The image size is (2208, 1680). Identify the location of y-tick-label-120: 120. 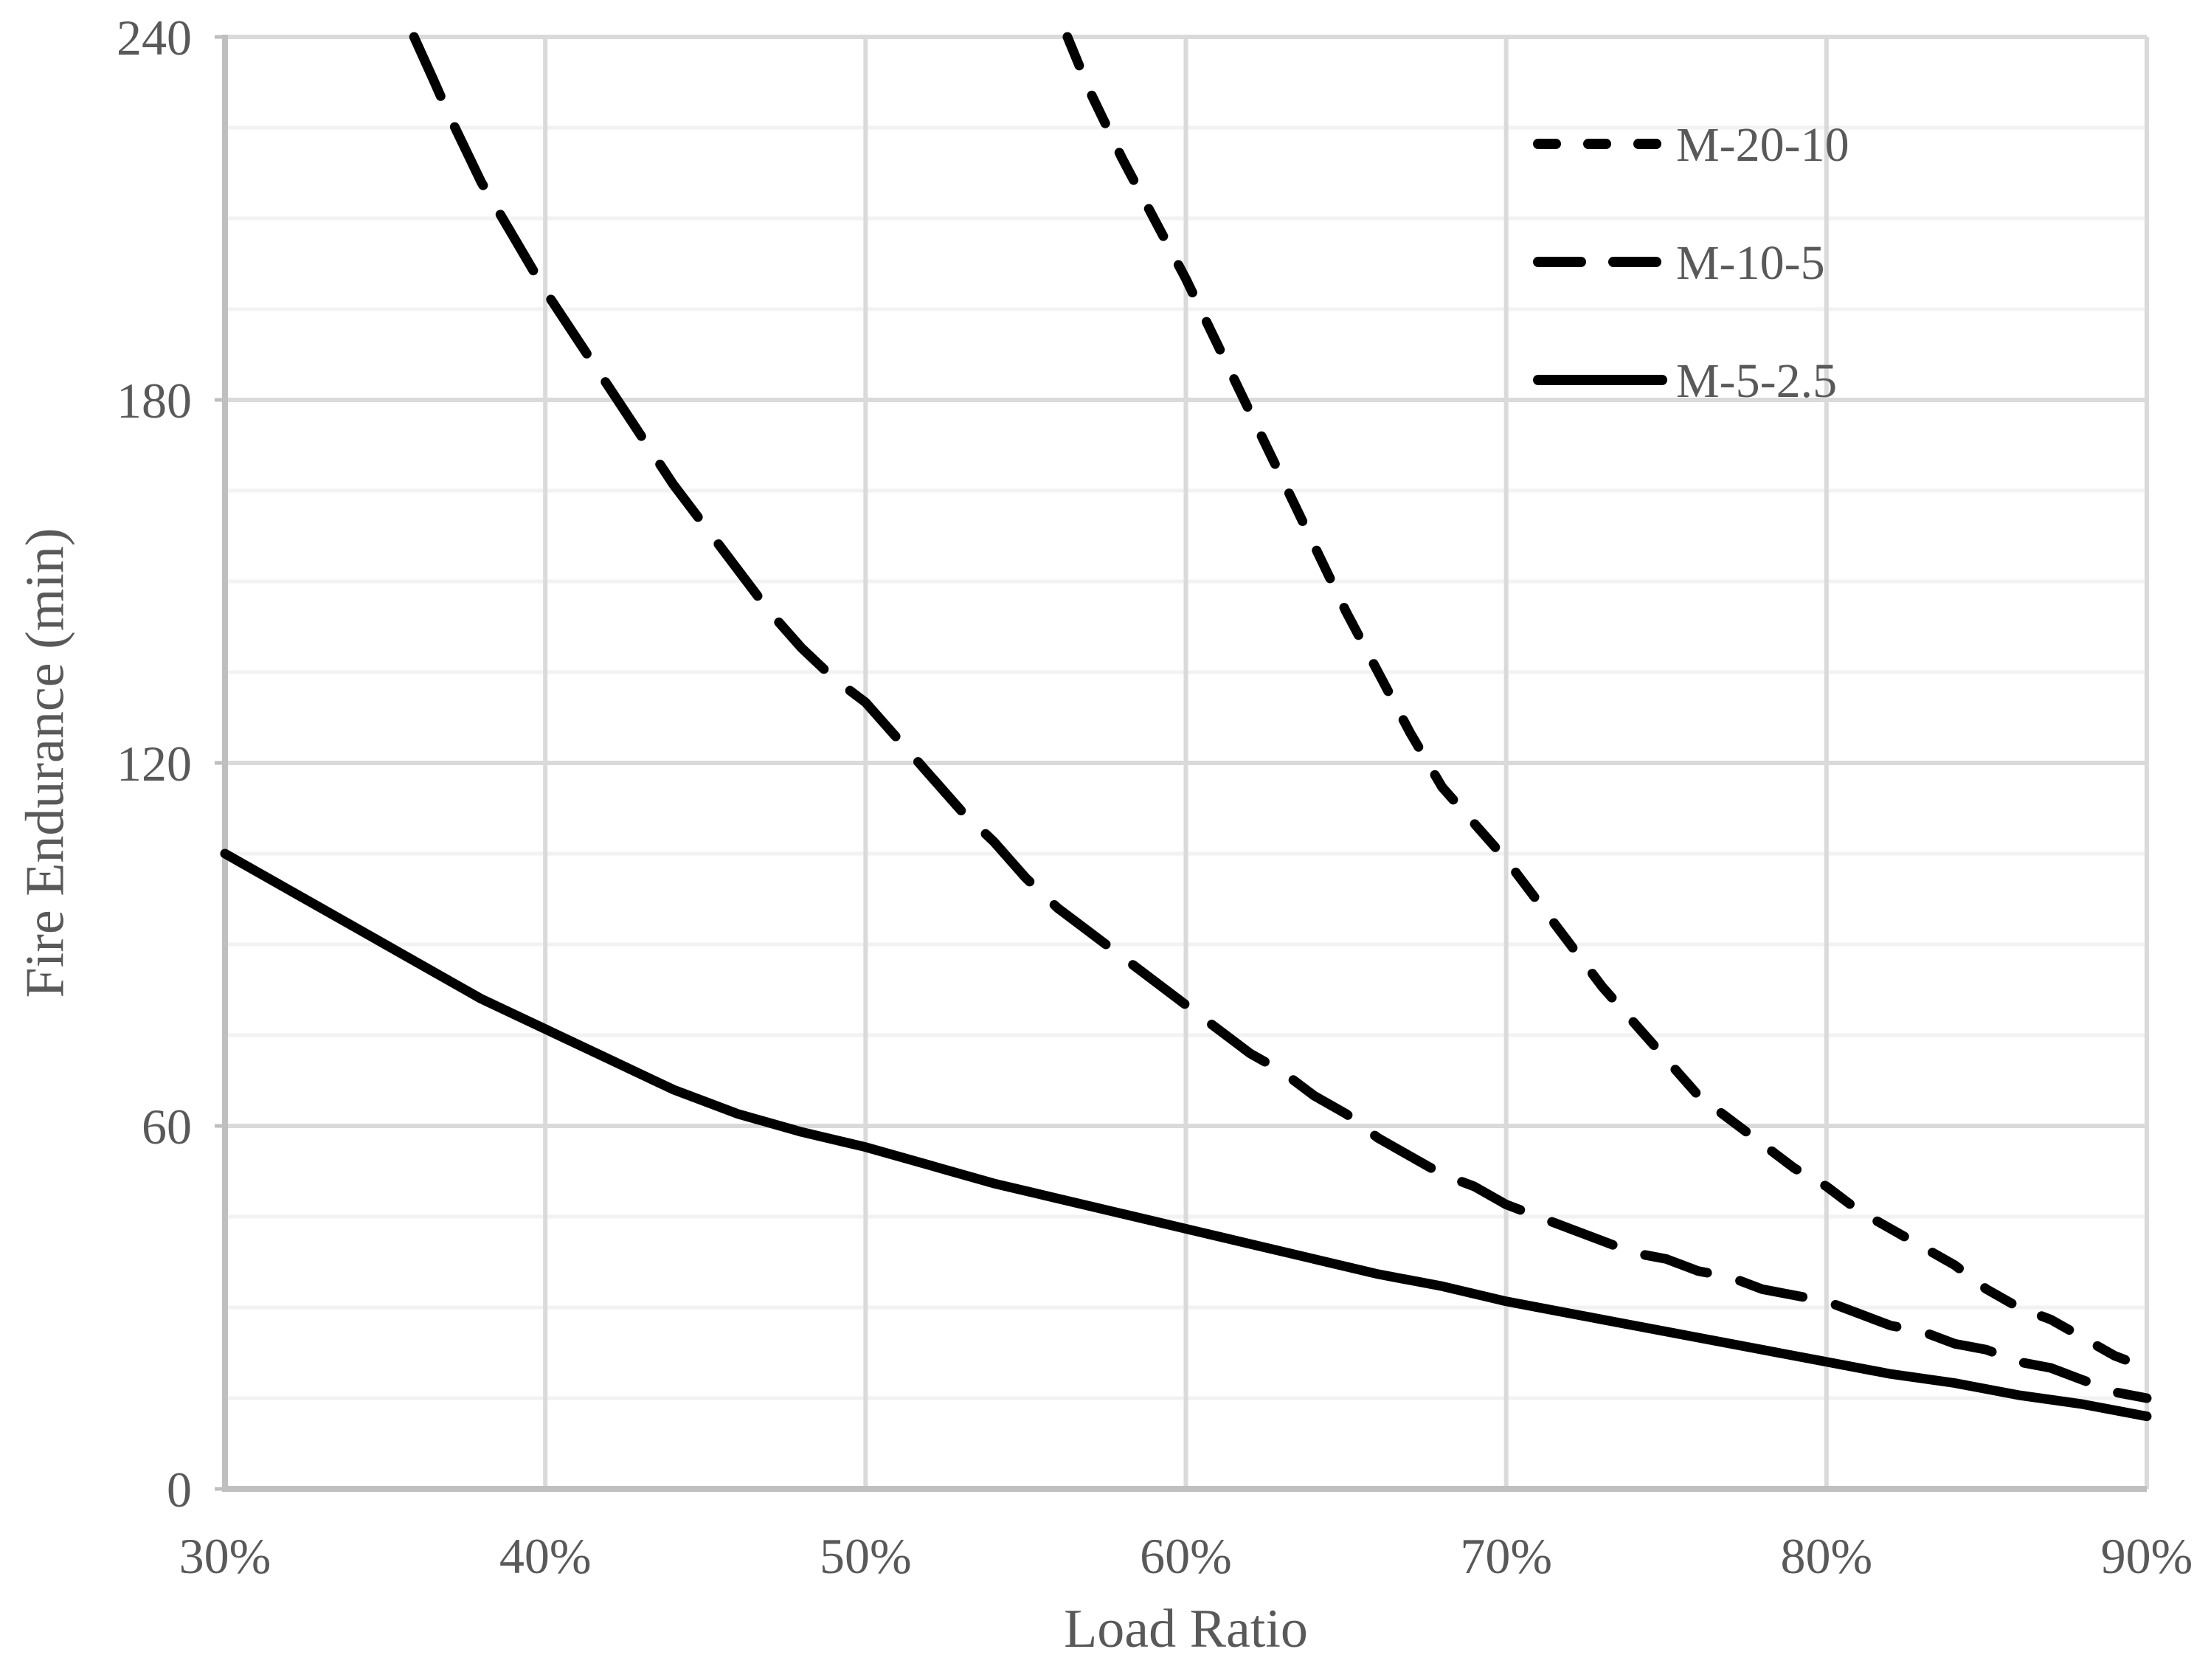
(154, 764).